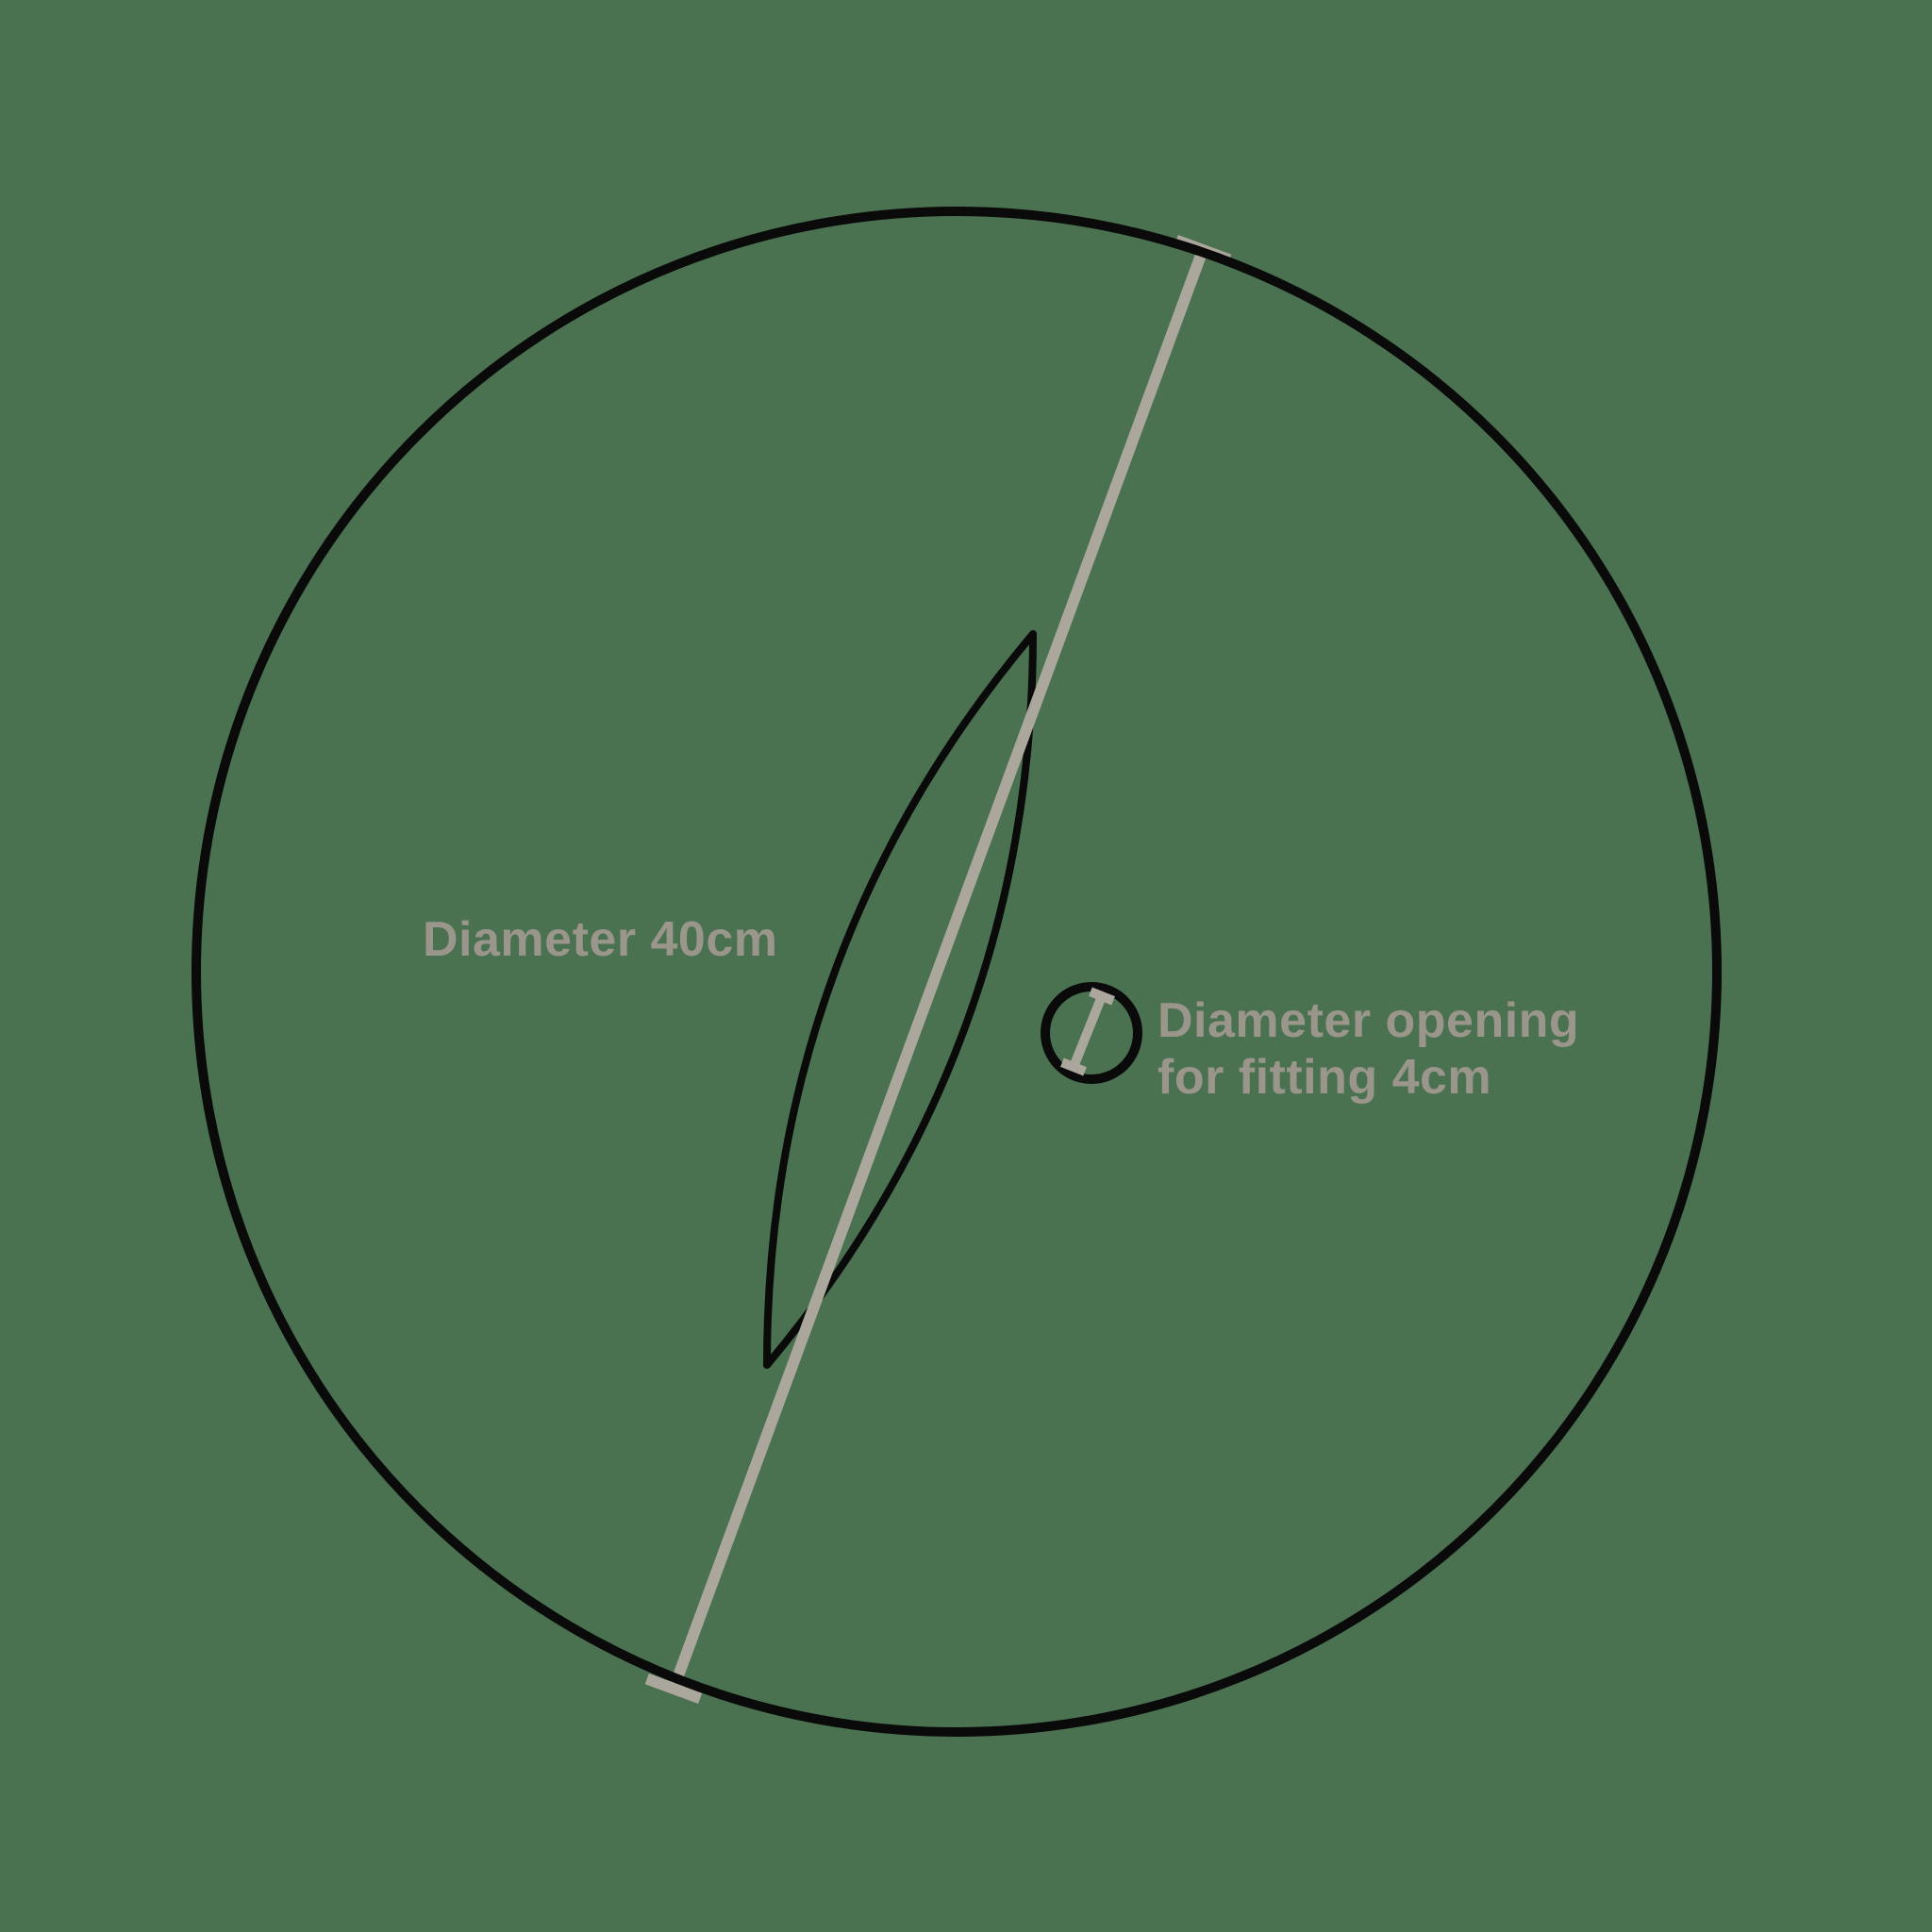 The width and height of the screenshot is (1932, 1932). I want to click on fitting-dimension-cap-top, so click(1102, 996).